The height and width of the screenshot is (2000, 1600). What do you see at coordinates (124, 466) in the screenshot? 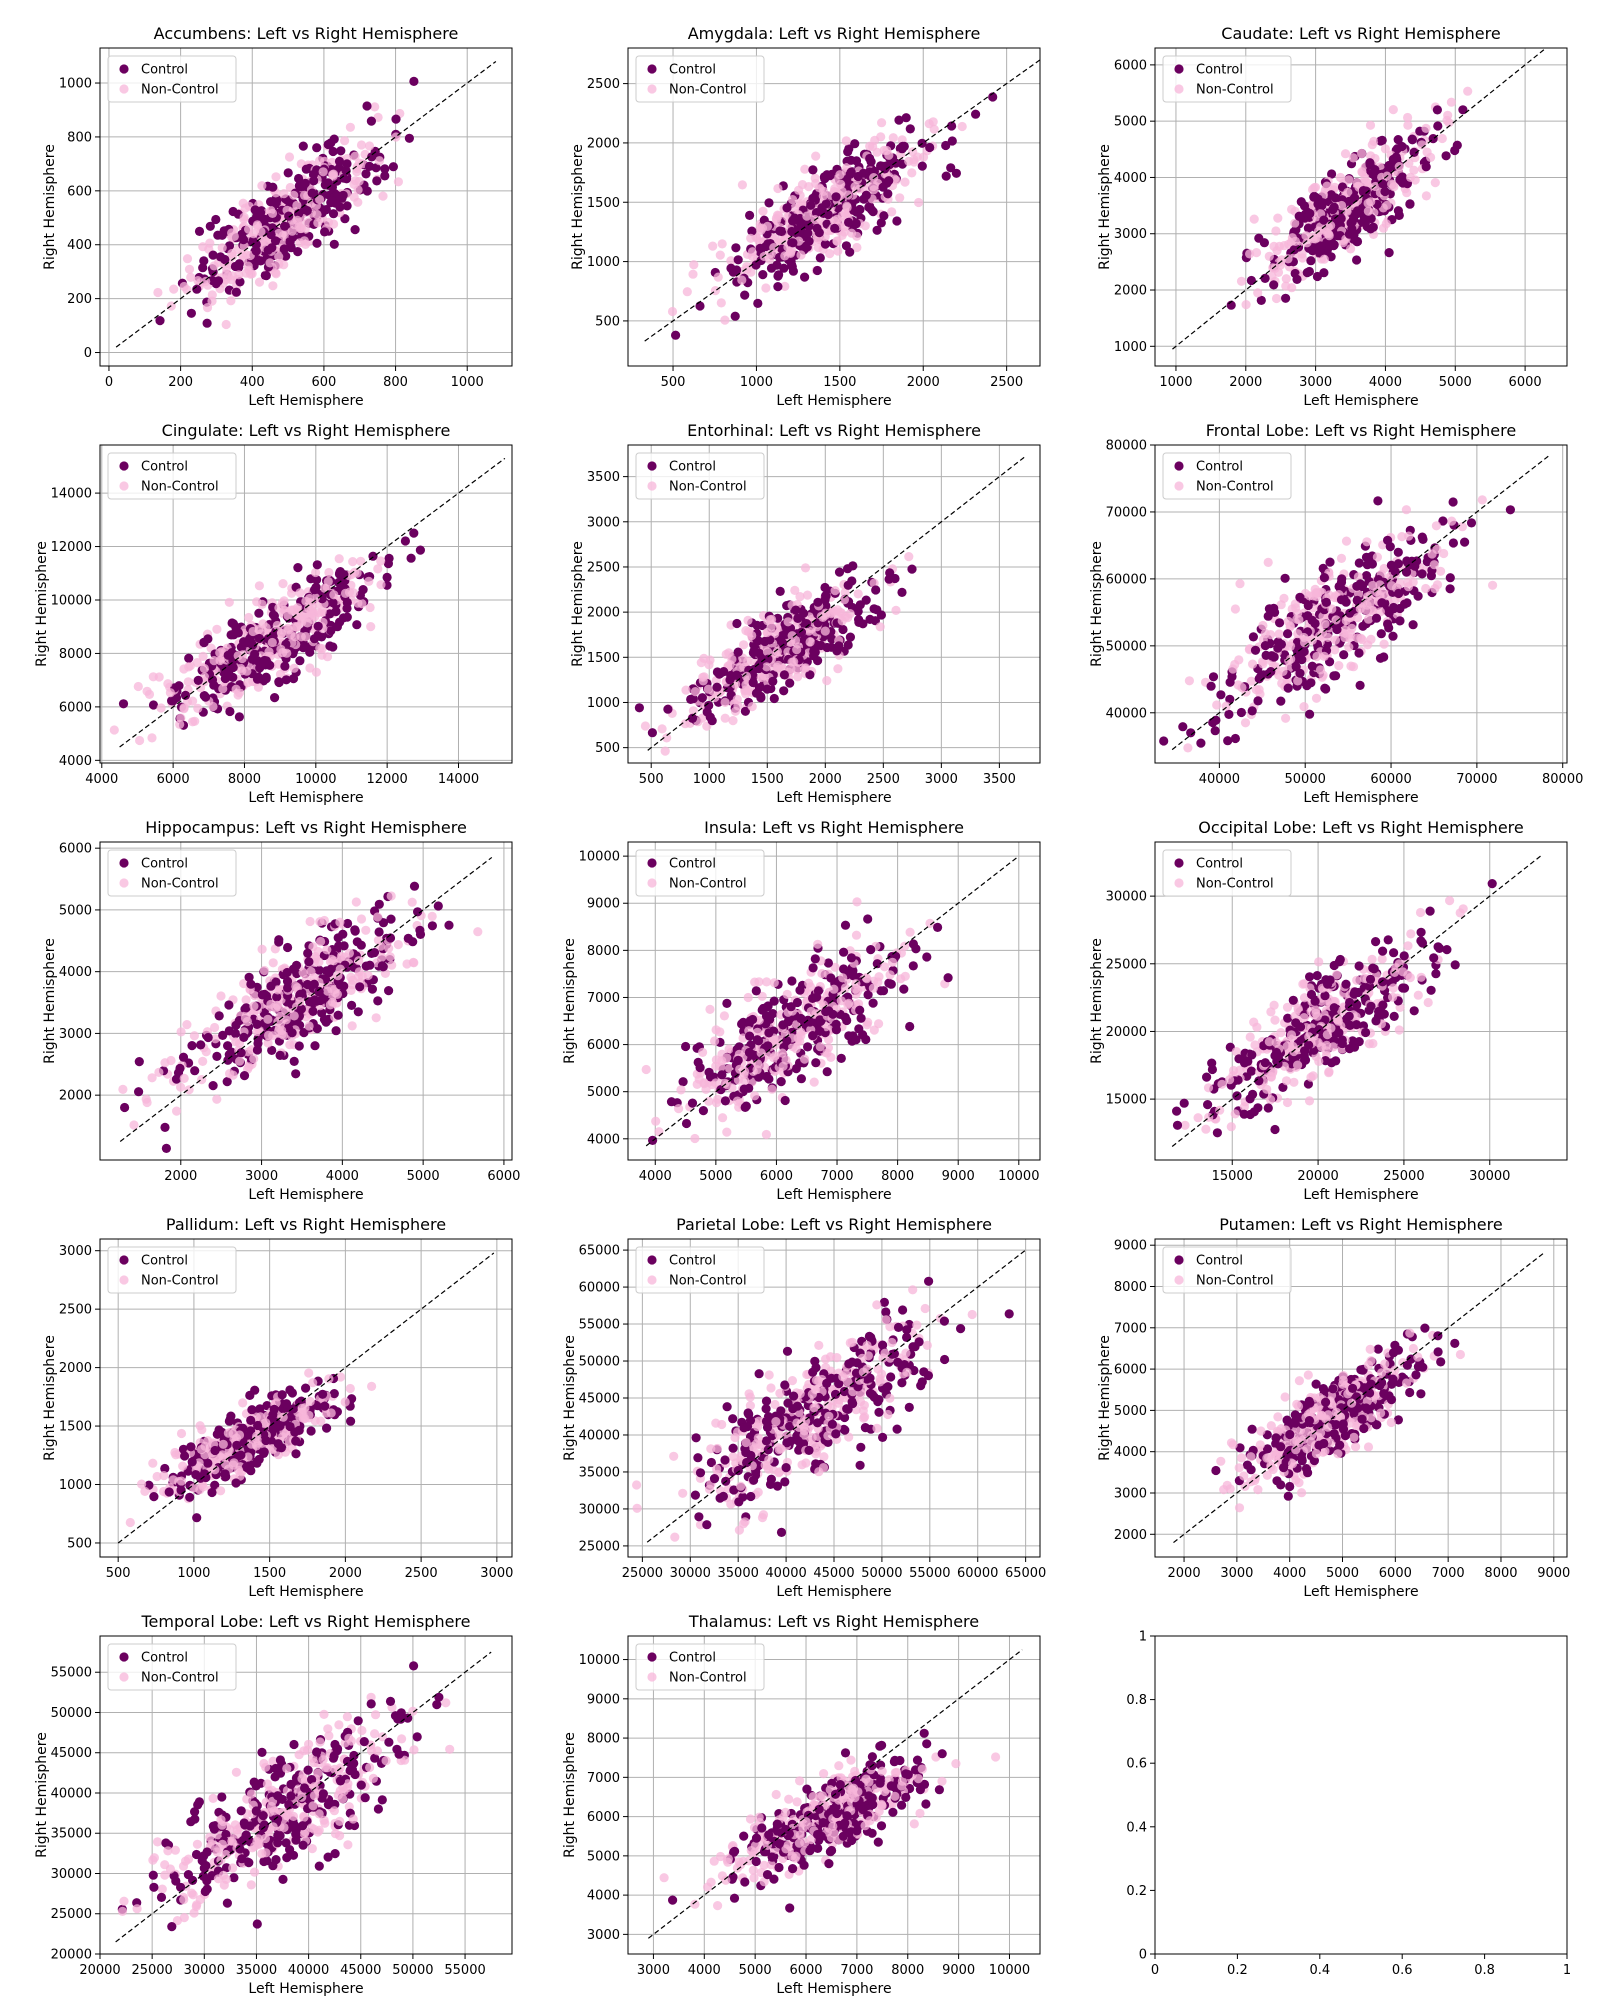
I see `legend-marker-control` at bounding box center [124, 466].